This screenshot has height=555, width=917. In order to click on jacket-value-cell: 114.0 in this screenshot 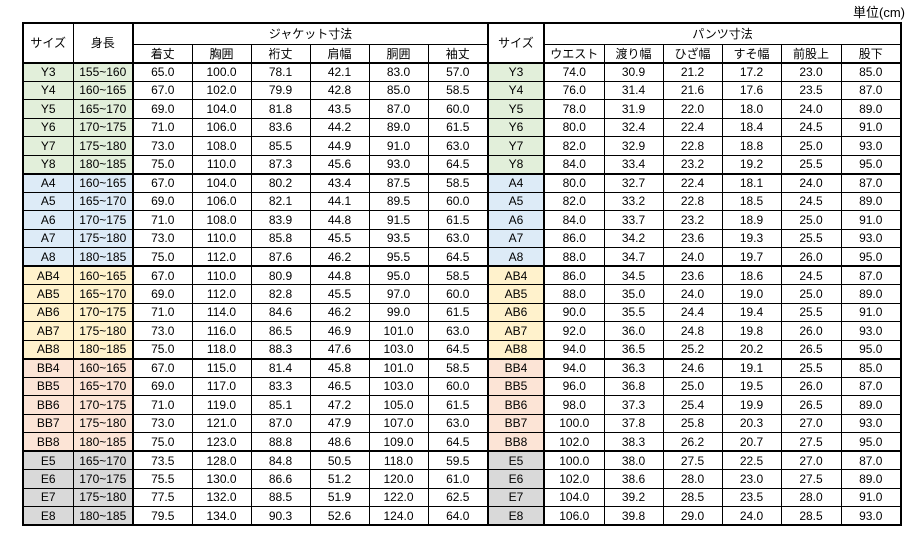, I will do `click(221, 312)`.